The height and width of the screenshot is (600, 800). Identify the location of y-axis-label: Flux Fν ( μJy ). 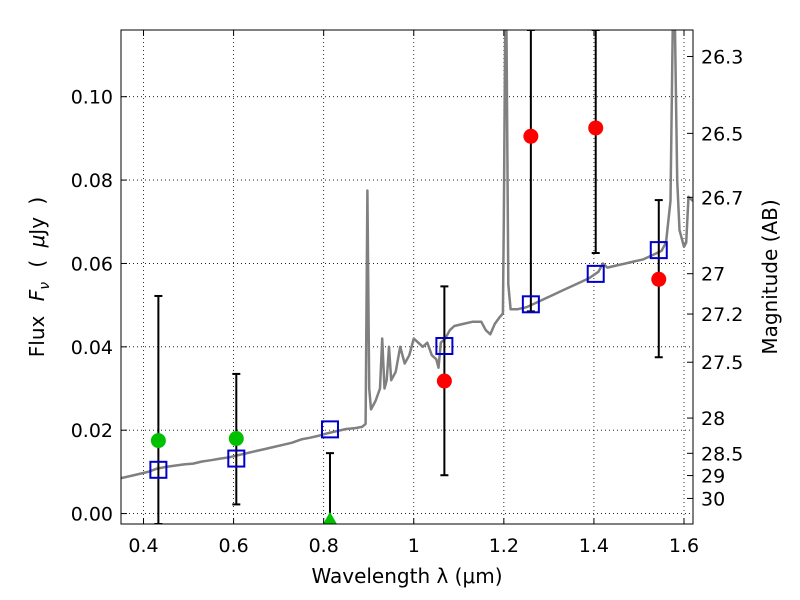
(39, 277).